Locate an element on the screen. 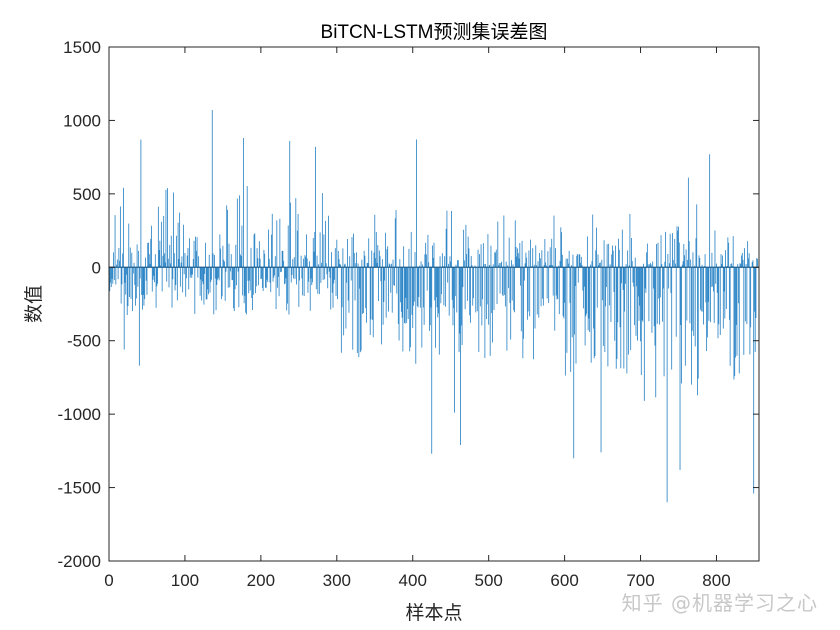 This screenshot has width=840, height=630. y-tick-label: -500 is located at coordinates (84, 341).